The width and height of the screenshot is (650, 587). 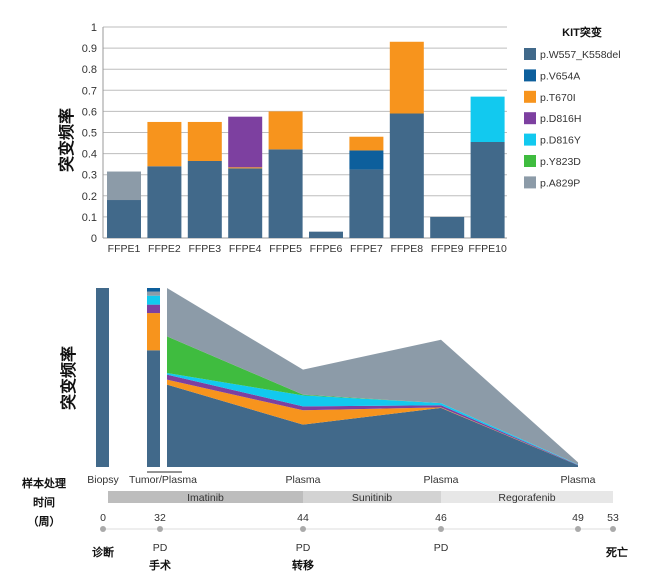 I want to click on bar-segment-FFPE4-p.W557_K558del, so click(x=245, y=203).